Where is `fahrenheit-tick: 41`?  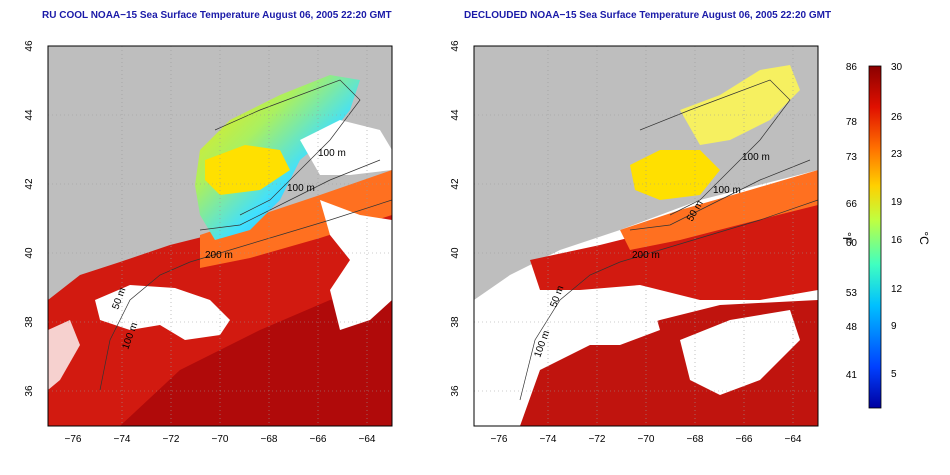 fahrenheit-tick: 41 is located at coordinates (852, 375).